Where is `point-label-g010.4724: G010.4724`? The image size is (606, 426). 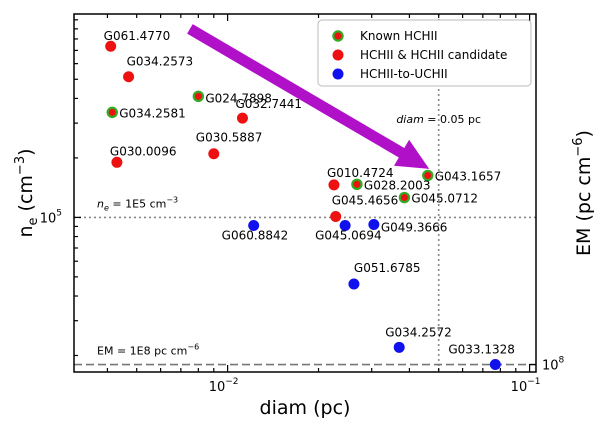
point-label-g010.4724: G010.4724 is located at coordinates (360, 173).